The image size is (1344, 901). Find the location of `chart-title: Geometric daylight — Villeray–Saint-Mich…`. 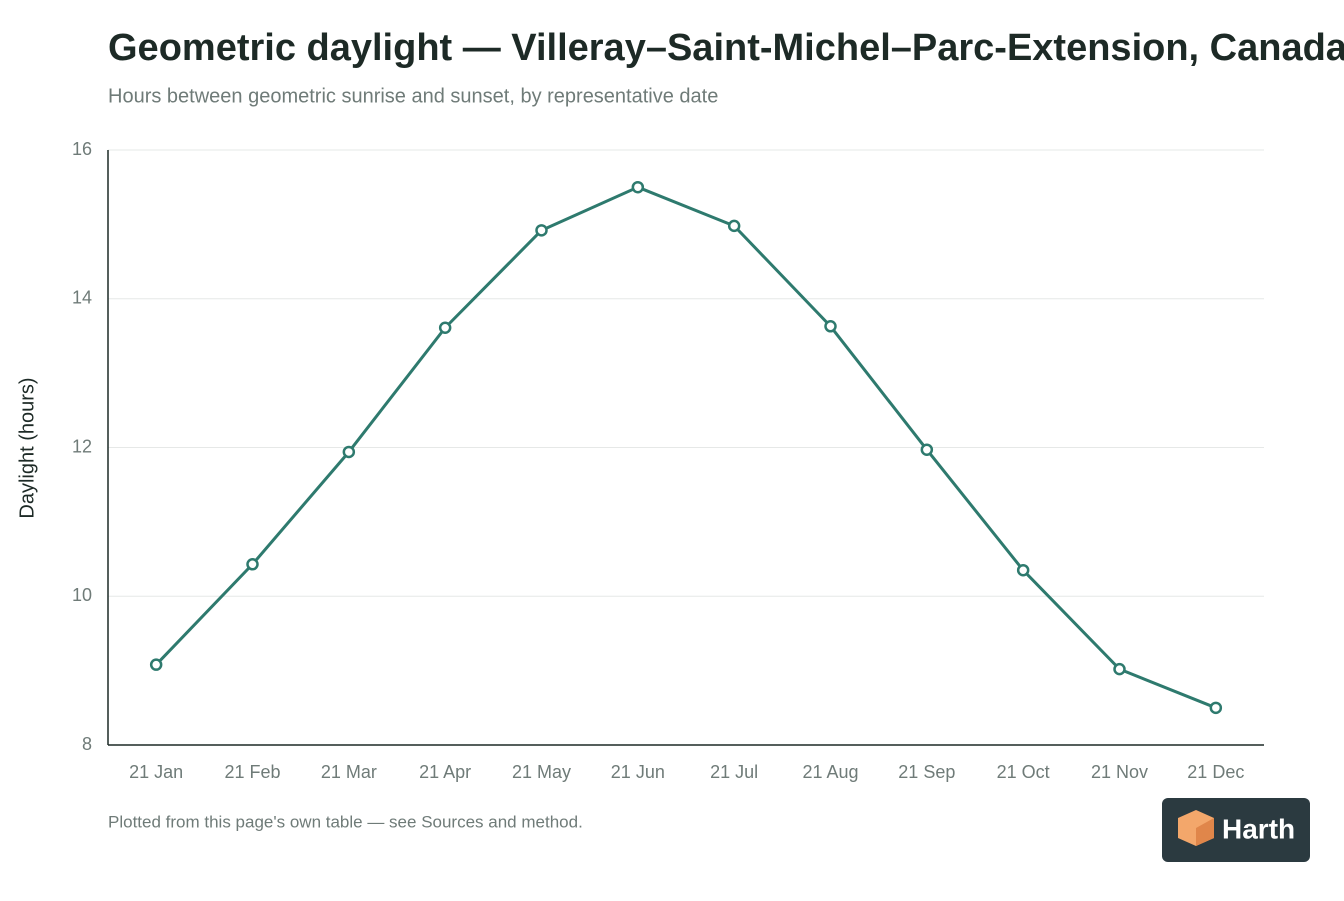

chart-title: Geometric daylight — Villeray–Saint-Mich… is located at coordinates (726, 48).